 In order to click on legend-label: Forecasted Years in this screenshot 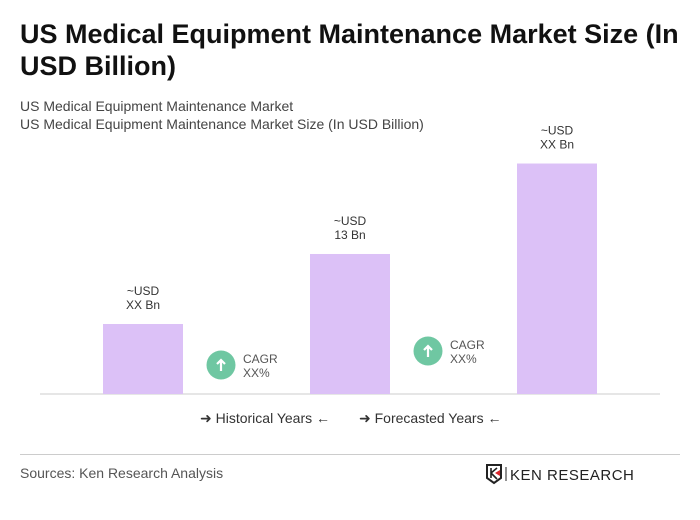, I will do `click(429, 418)`.